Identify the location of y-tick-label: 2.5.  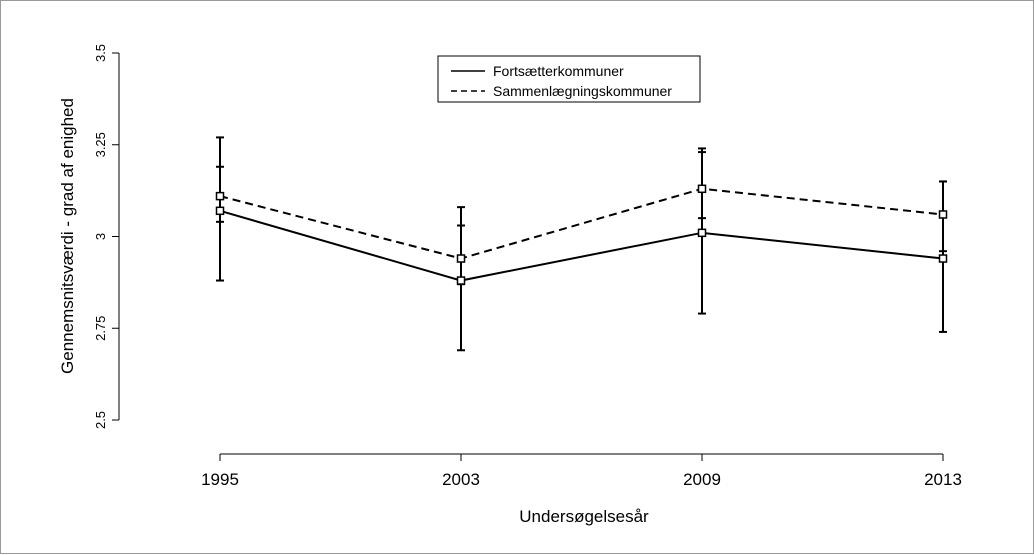
(100, 420).